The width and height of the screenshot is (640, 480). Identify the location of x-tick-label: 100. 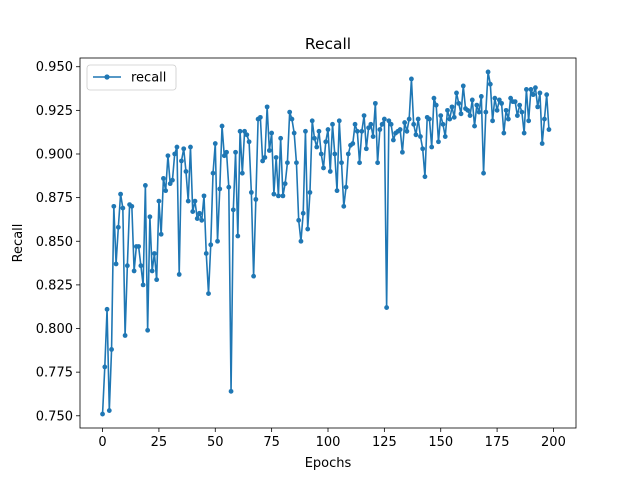
(328, 442).